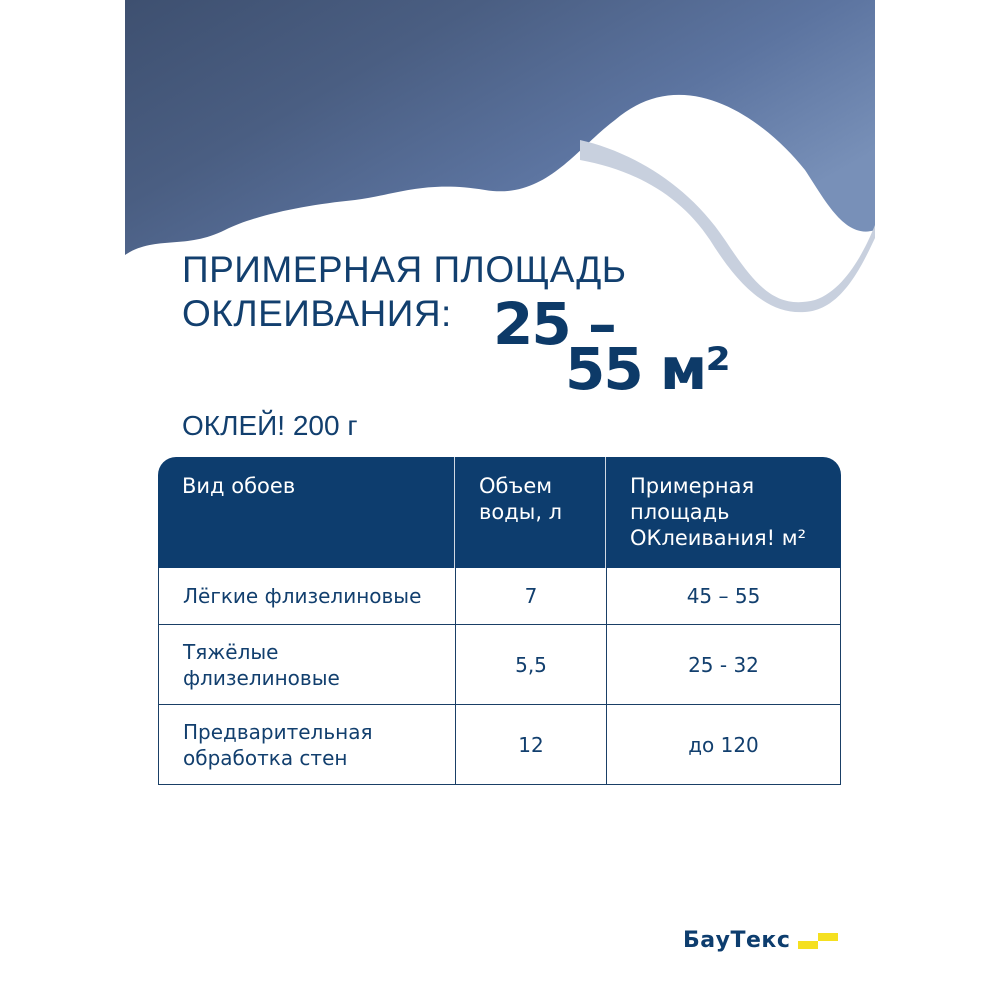 The height and width of the screenshot is (1000, 1000). What do you see at coordinates (530, 512) in the screenshot?
I see `header-water-volume: Объем воды, л` at bounding box center [530, 512].